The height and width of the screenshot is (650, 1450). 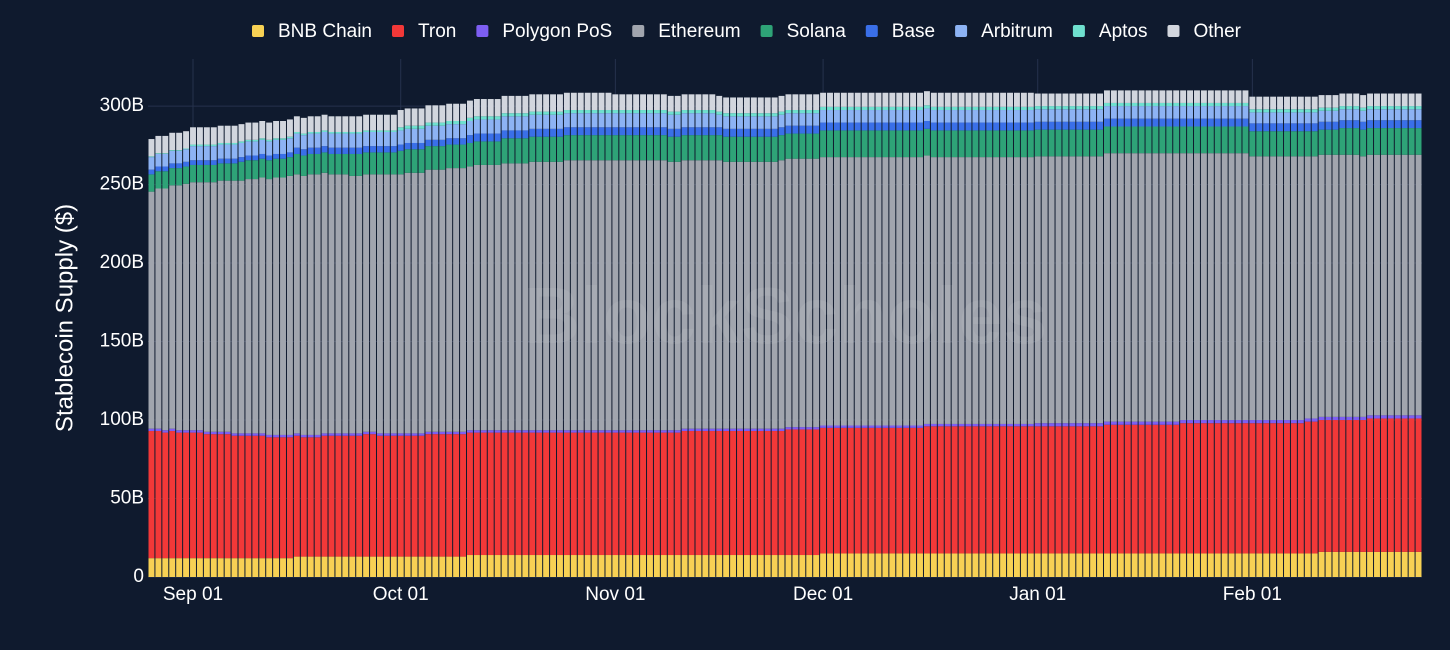 What do you see at coordinates (122, 184) in the screenshot?
I see `y-tick-label: 250B` at bounding box center [122, 184].